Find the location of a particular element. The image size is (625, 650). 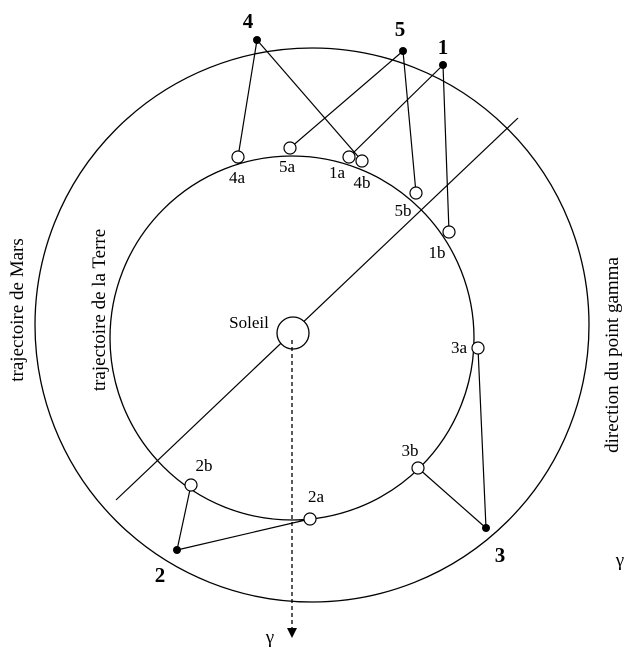

sun-label: Soleil is located at coordinates (249, 322).